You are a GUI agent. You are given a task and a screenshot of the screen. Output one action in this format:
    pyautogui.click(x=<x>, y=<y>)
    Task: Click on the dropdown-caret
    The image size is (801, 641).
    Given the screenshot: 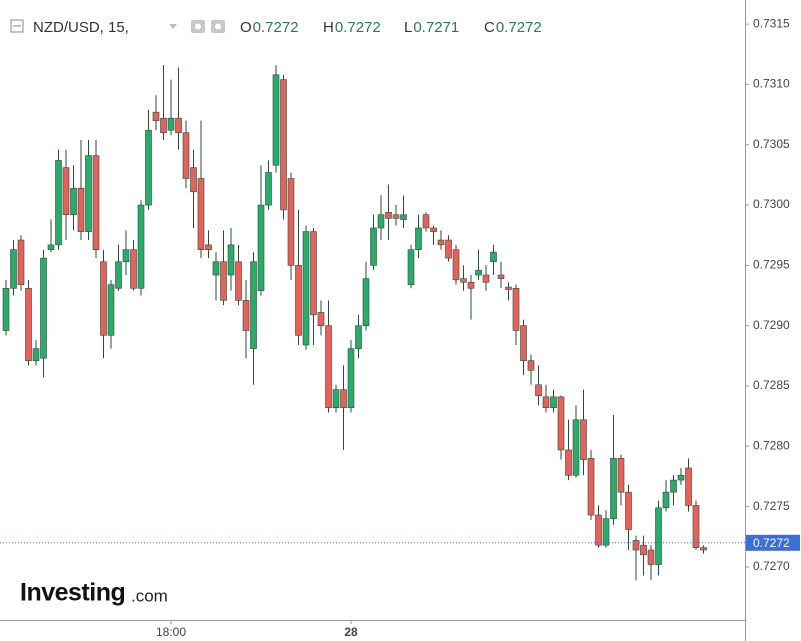 What is the action you would take?
    pyautogui.click(x=173, y=26)
    